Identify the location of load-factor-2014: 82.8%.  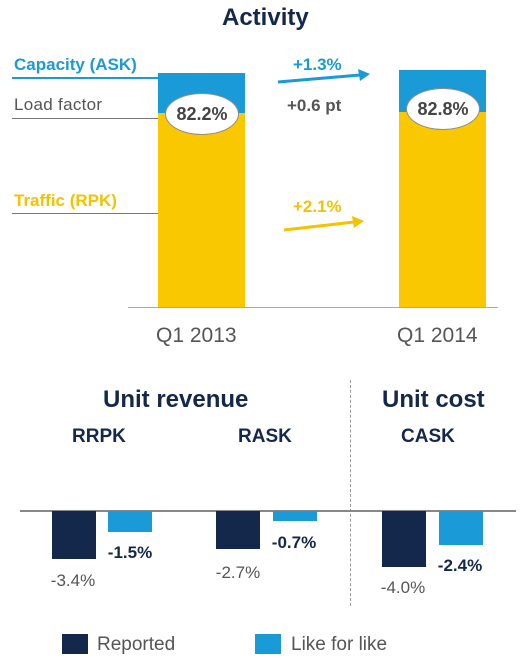
(443, 109).